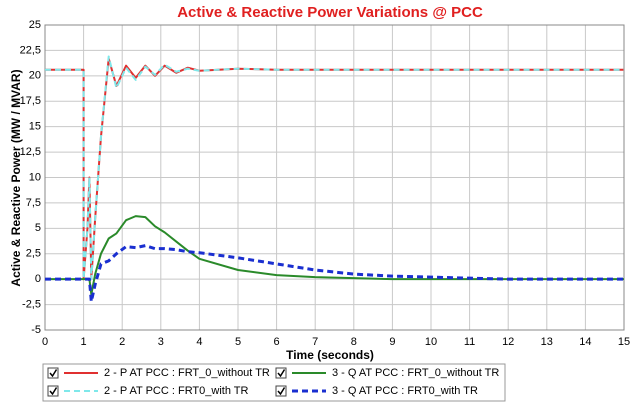  What do you see at coordinates (38, 279) in the screenshot?
I see `y-tick-label: 0` at bounding box center [38, 279].